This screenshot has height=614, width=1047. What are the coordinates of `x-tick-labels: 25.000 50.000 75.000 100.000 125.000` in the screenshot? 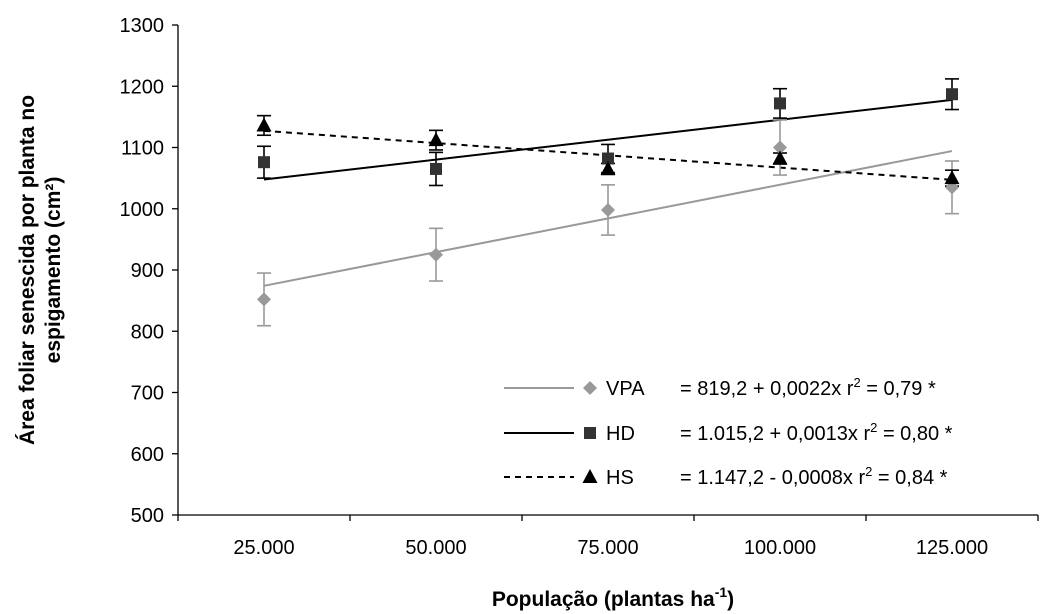 It's located at (610, 548).